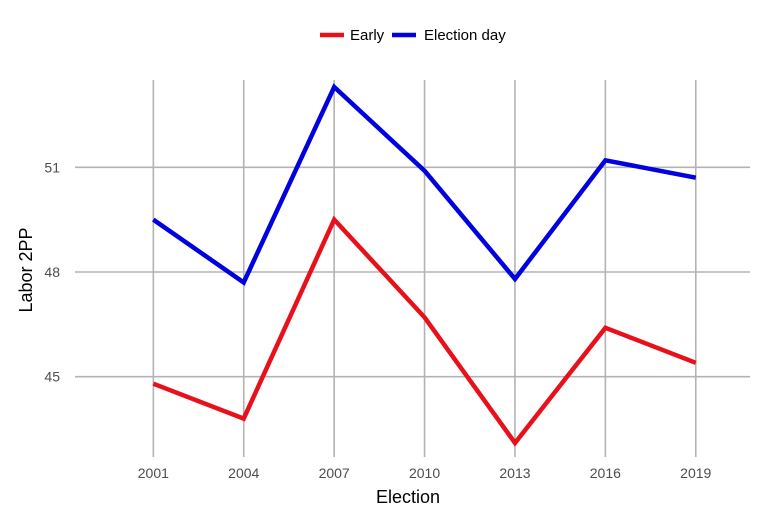 The height and width of the screenshot is (512, 768). I want to click on x-tick-label: 2007, so click(334, 473).